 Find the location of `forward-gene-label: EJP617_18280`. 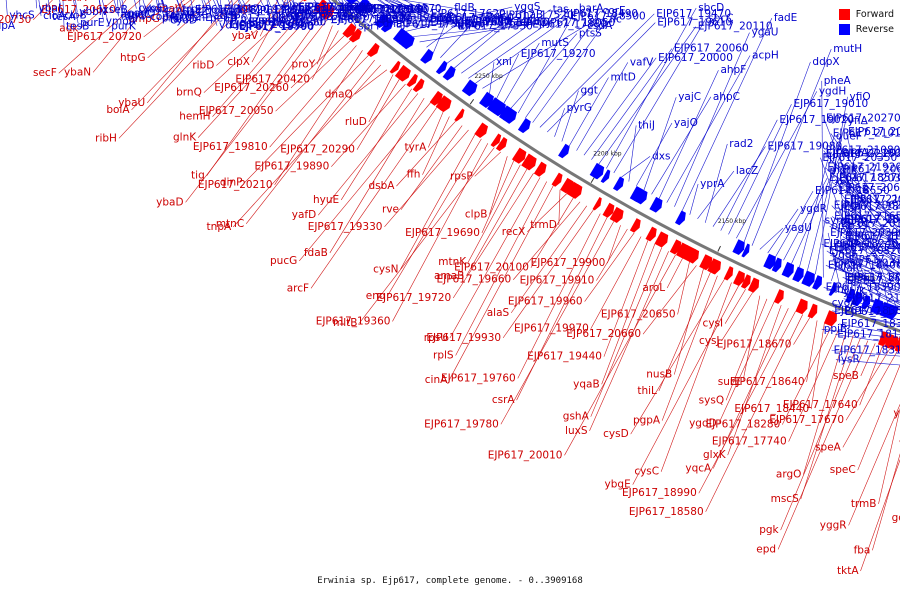

forward-gene-label: EJP617_18280 is located at coordinates (743, 425).